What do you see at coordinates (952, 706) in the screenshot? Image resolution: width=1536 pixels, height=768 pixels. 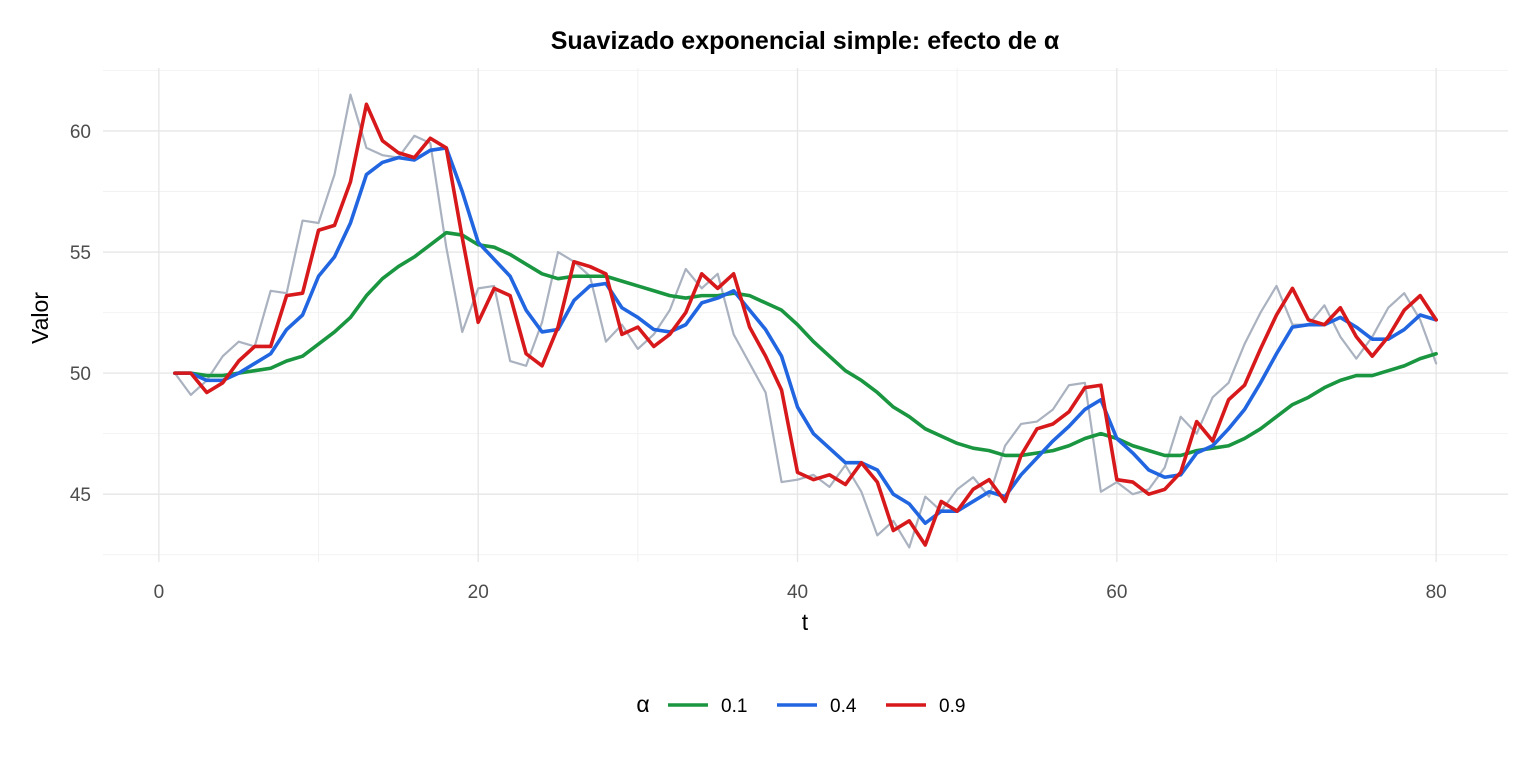 I see `legend-label-0.9: 0.9` at bounding box center [952, 706].